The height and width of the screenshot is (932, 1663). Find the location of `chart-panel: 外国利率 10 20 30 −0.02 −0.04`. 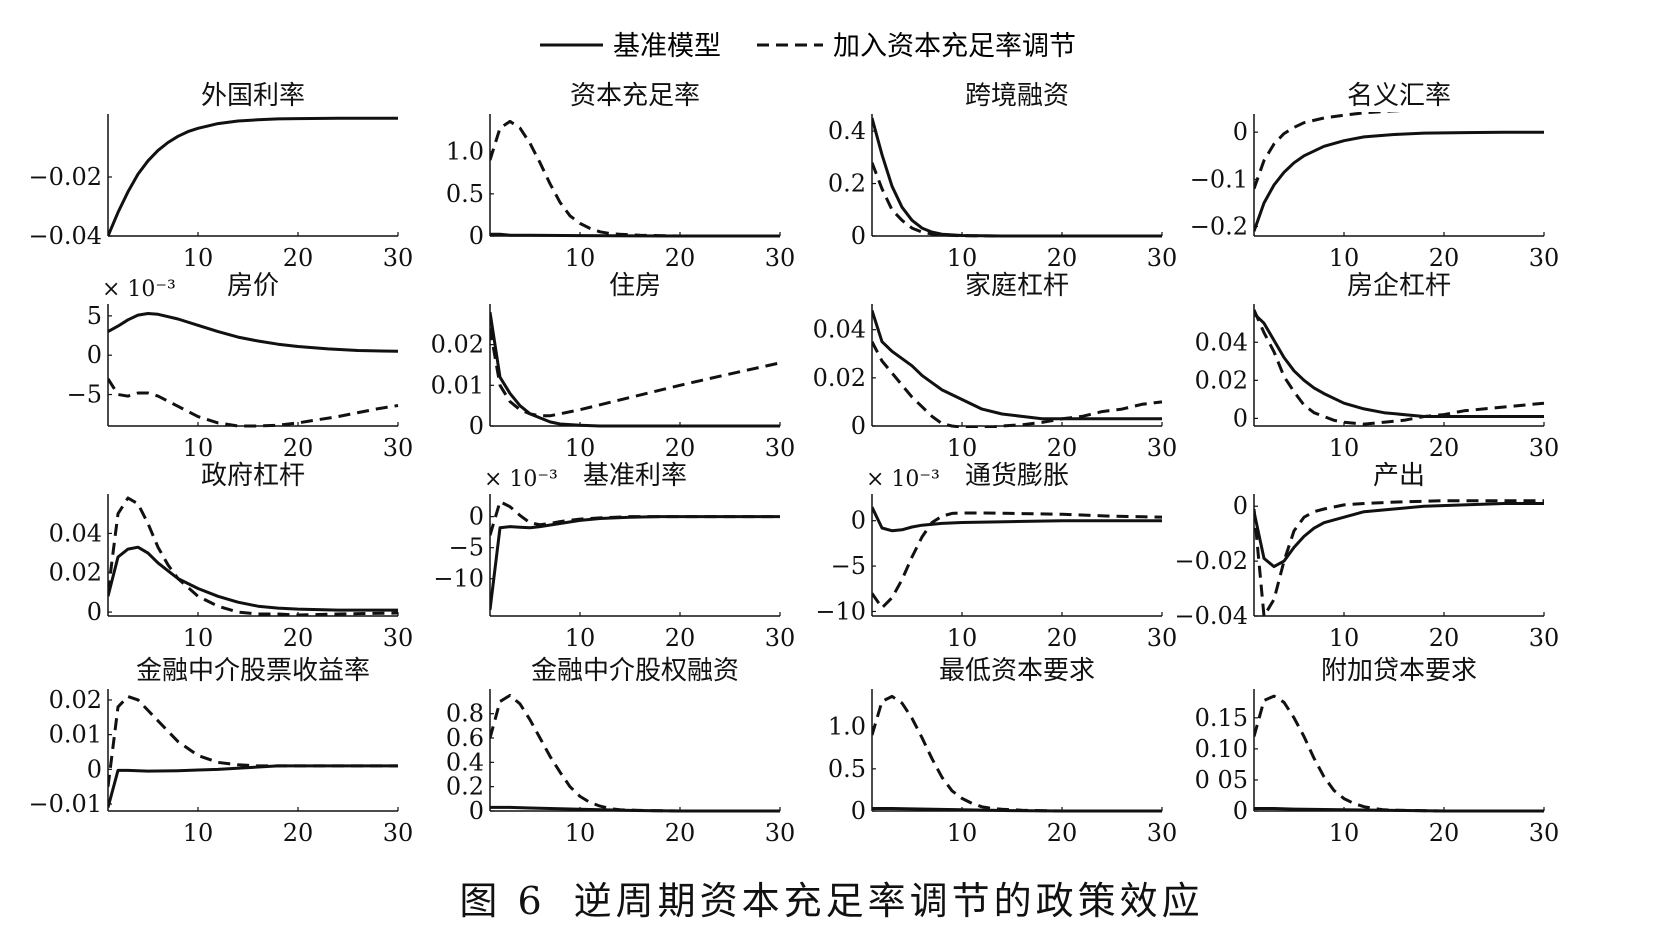

chart-panel: 外国利率 10 20 30 −0.02 −0.04 is located at coordinates (220, 176).